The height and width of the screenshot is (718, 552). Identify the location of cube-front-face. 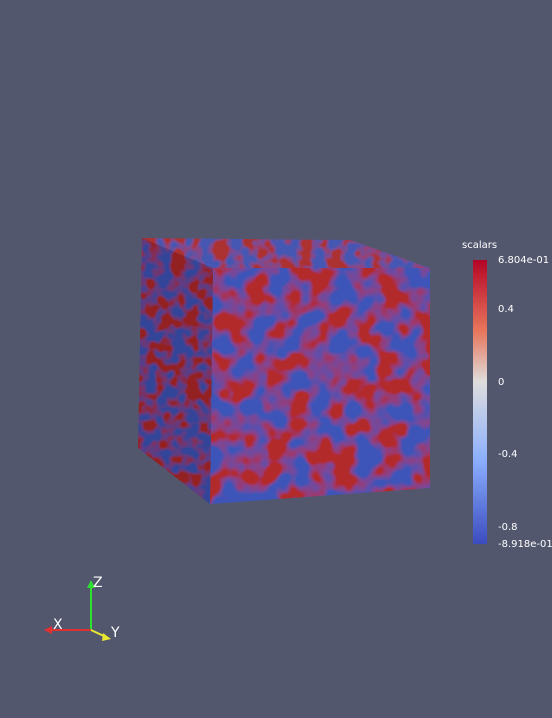
(320, 386).